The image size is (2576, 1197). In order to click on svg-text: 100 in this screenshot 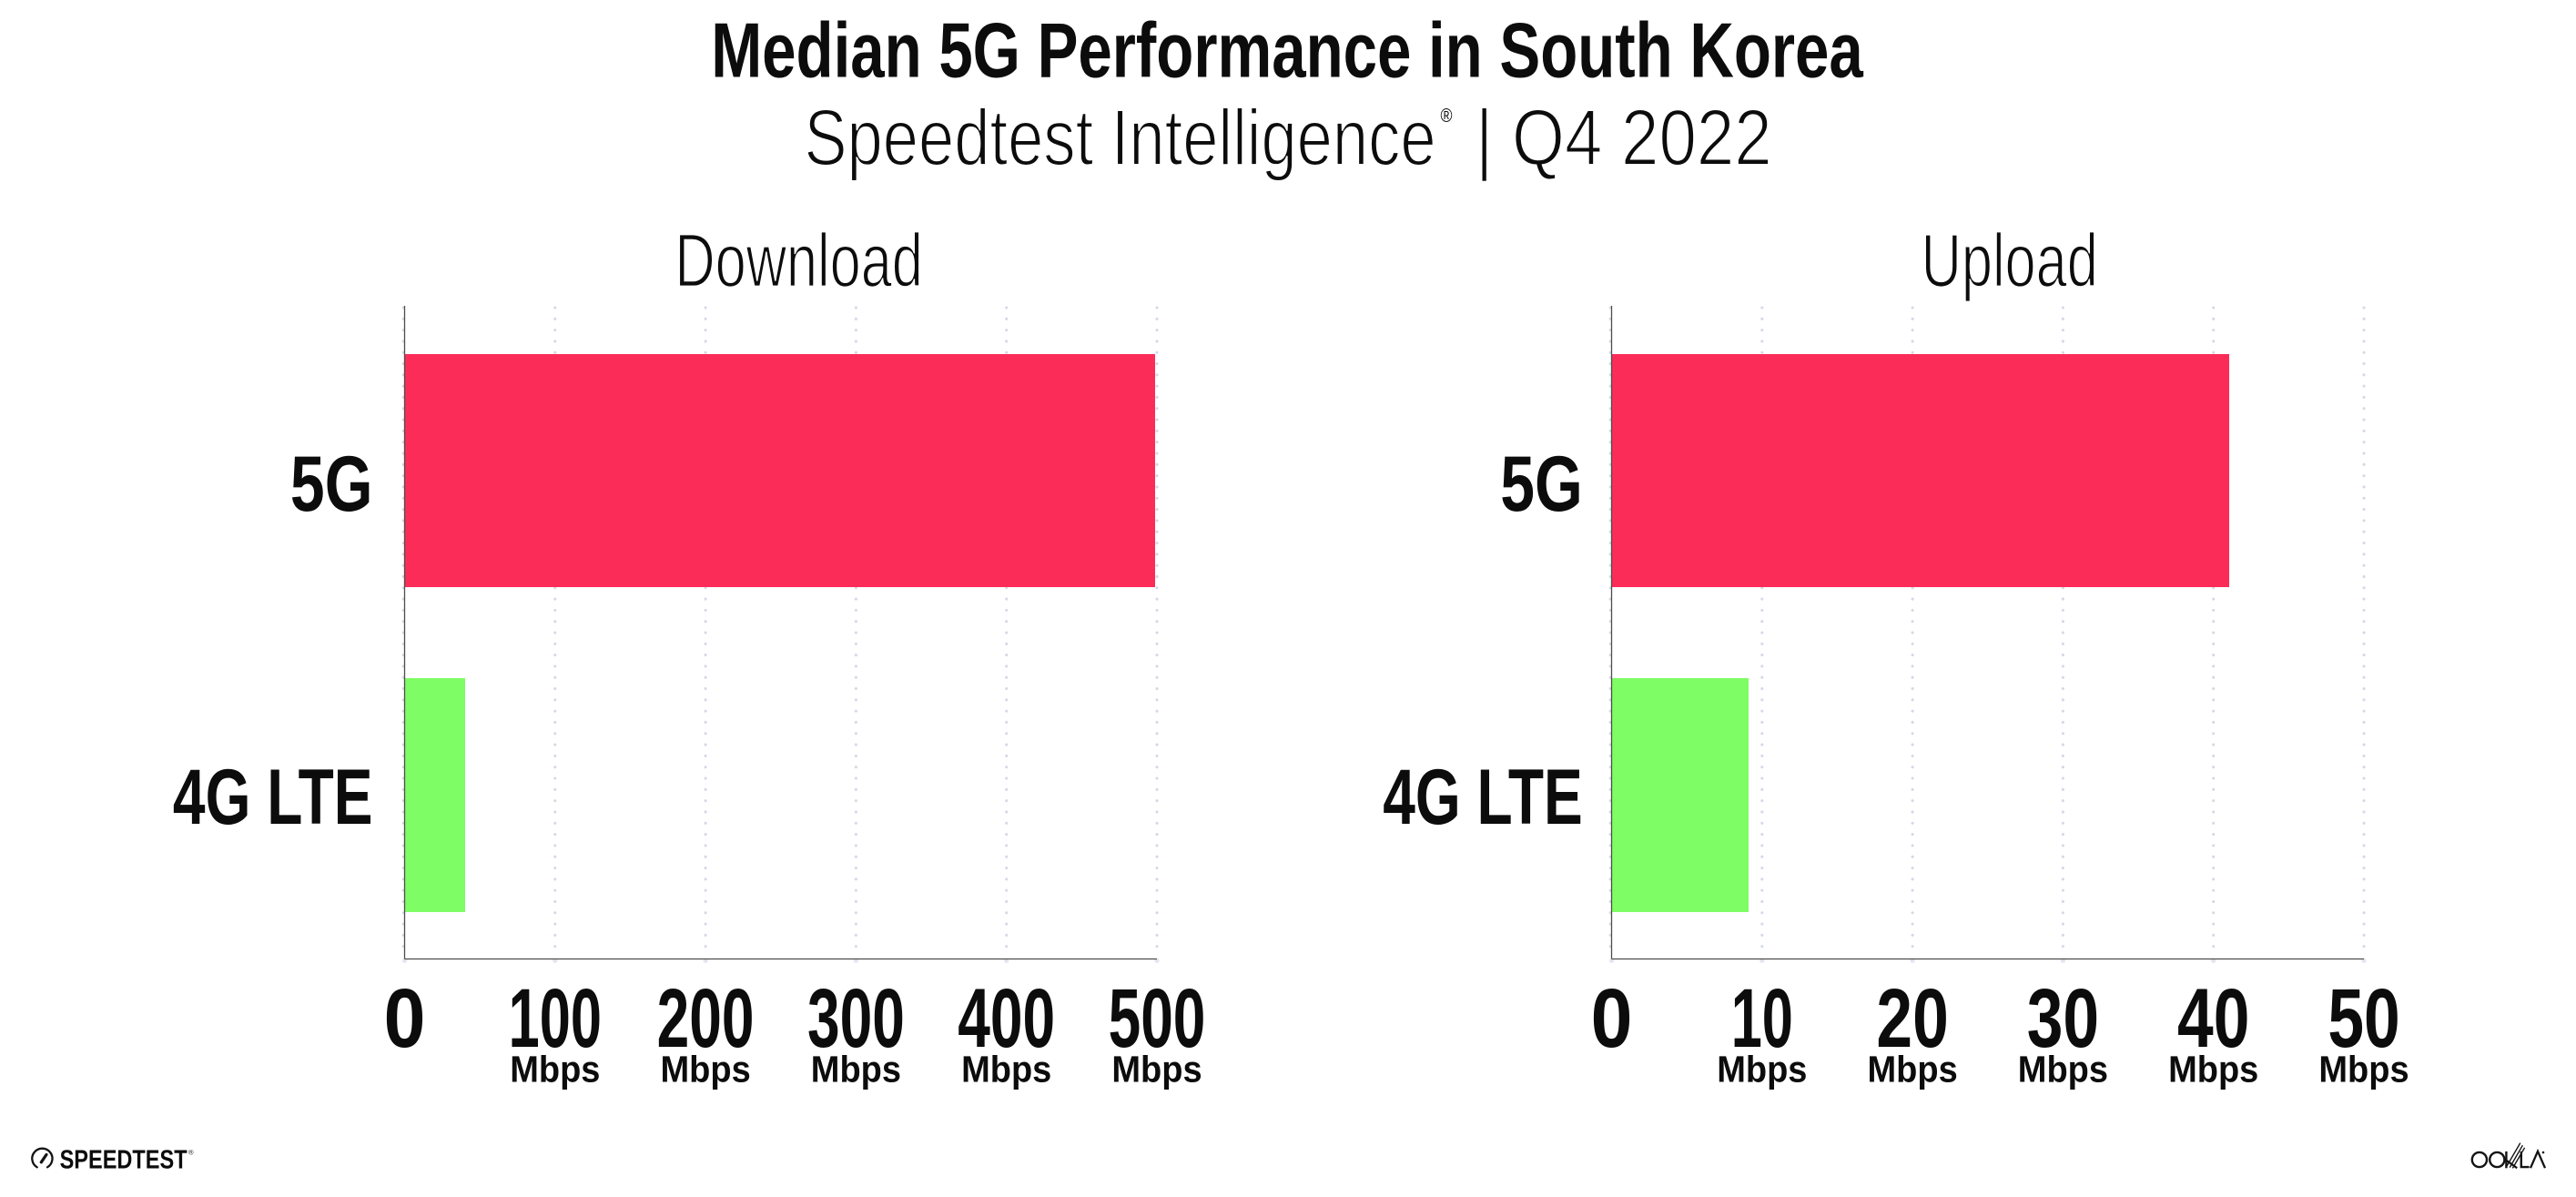, I will do `click(555, 1018)`.